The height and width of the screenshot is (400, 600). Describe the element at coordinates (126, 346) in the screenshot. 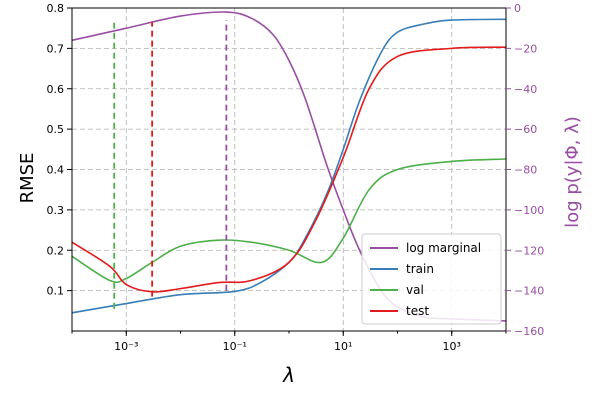

I see `x-tick-label: 10⁻³` at that location.